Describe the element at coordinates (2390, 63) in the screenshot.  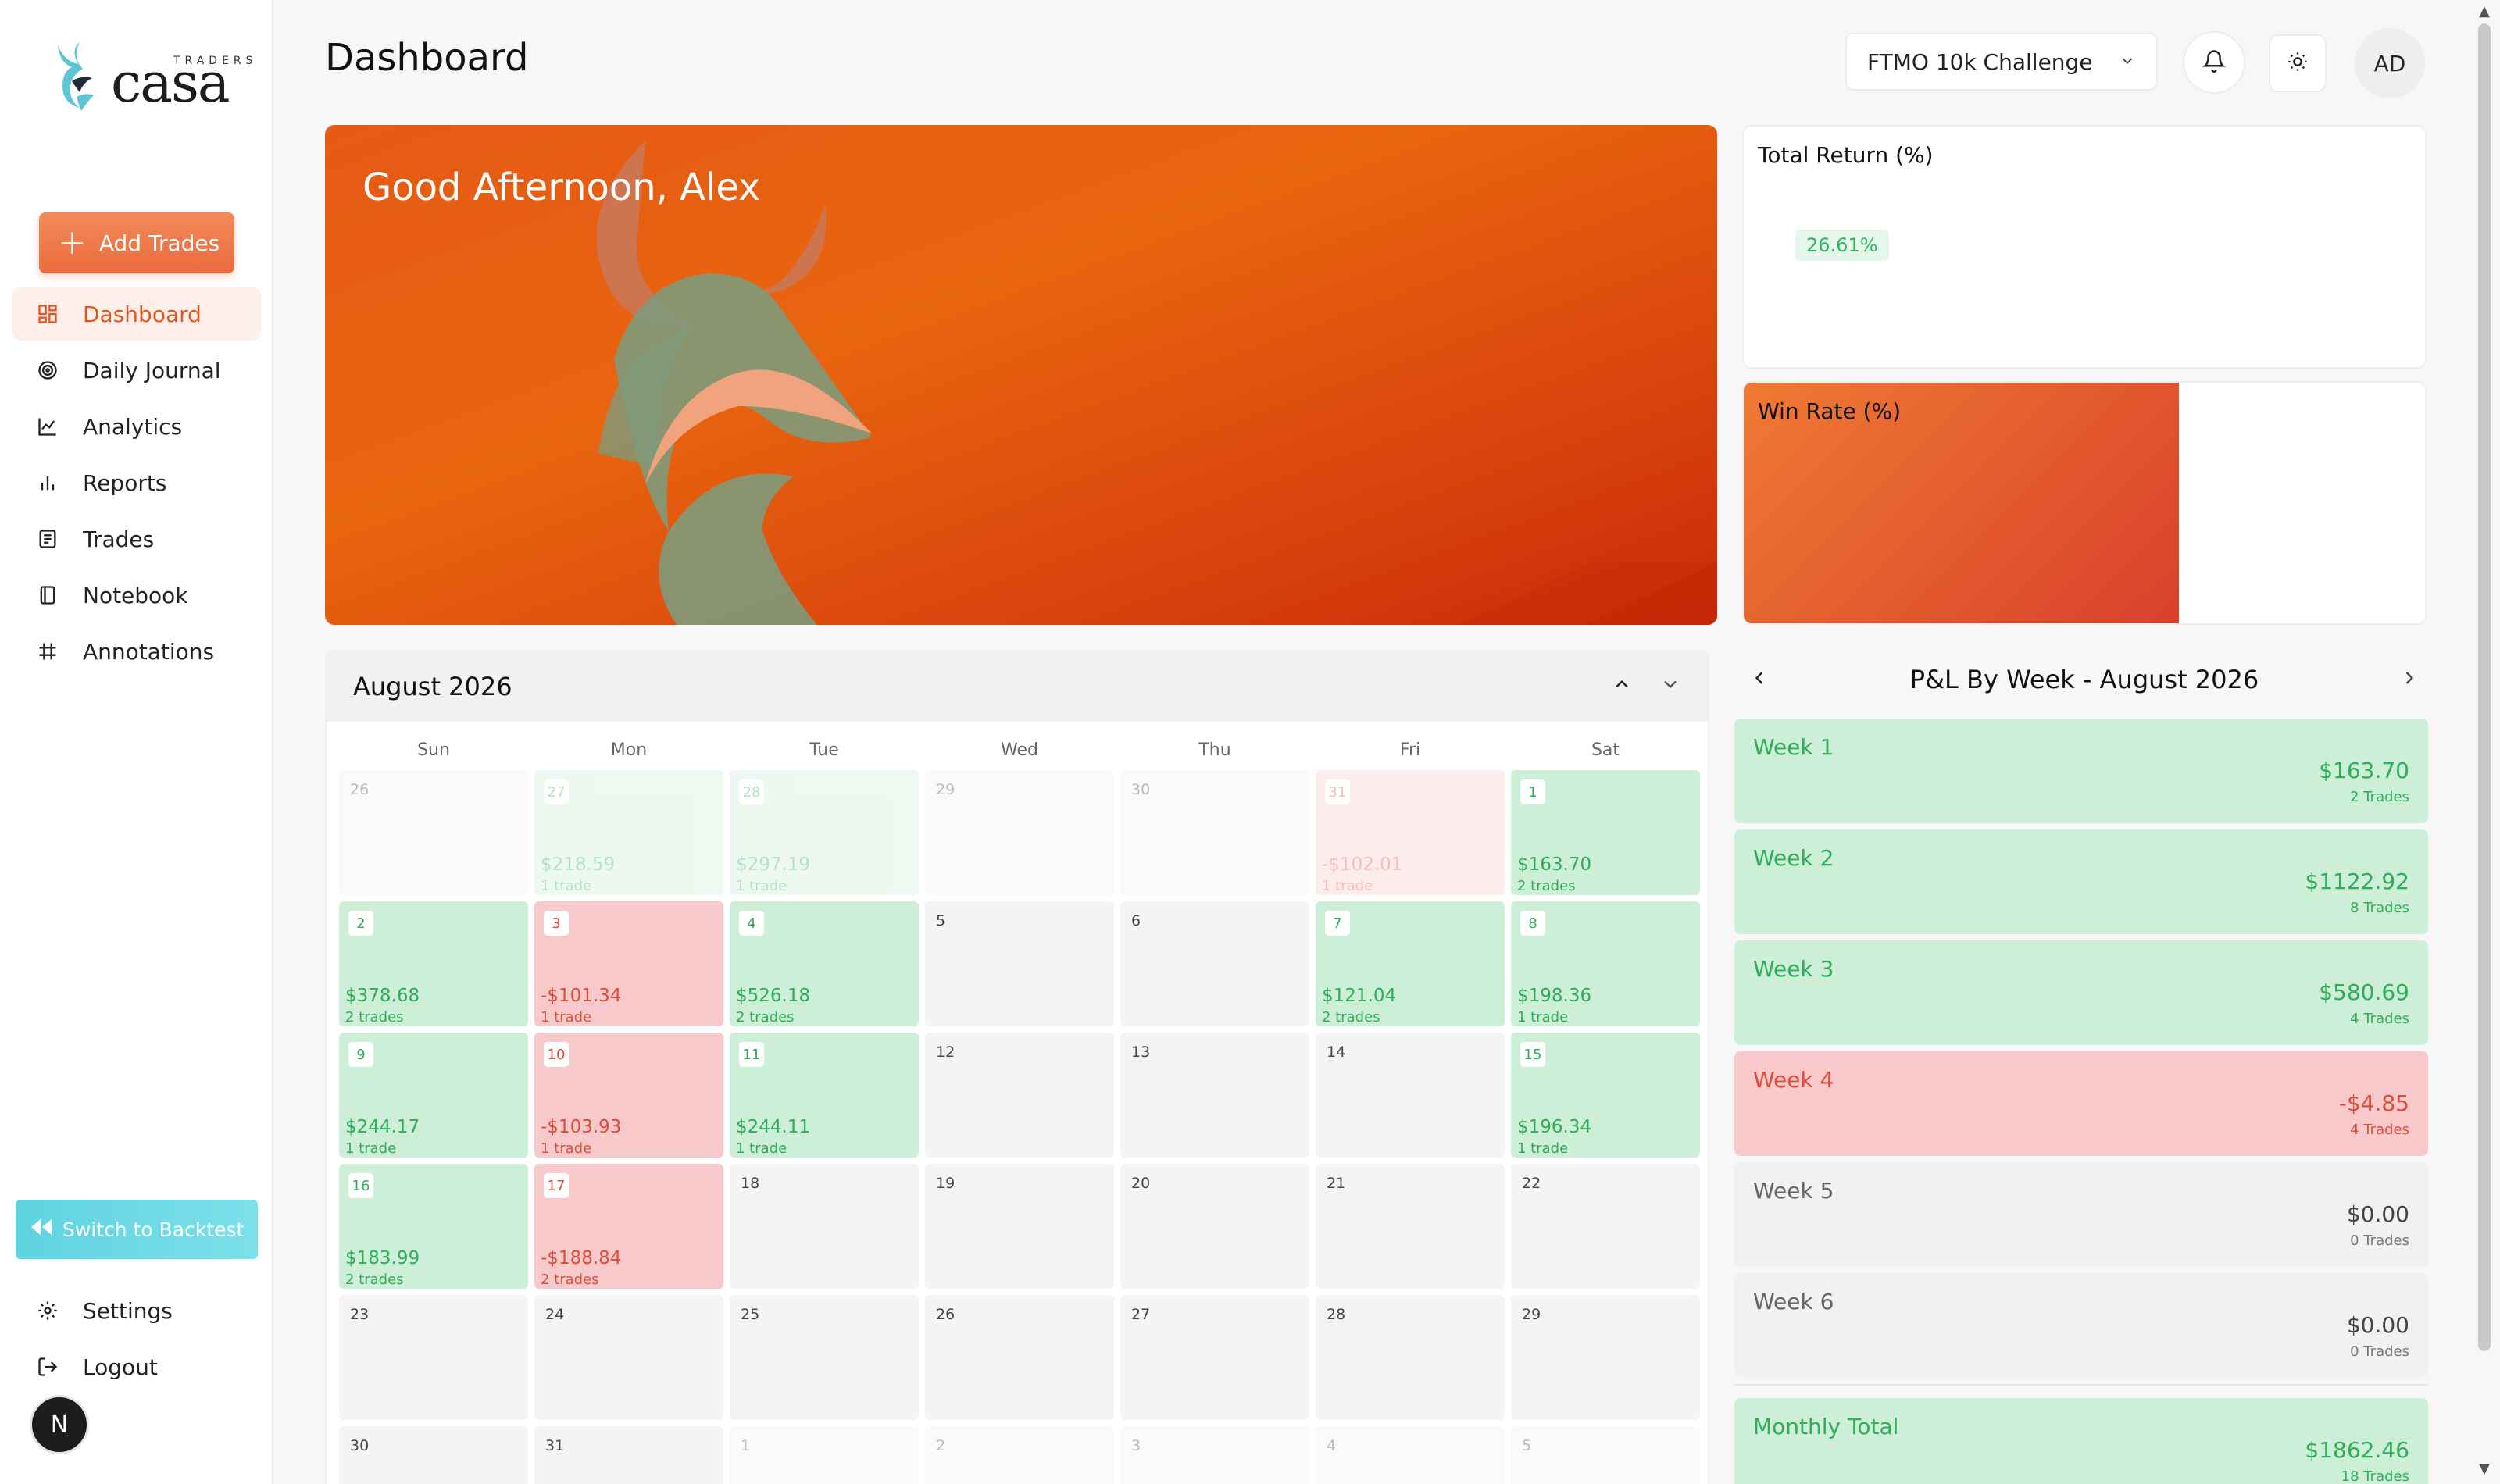
I see `user-avatar: AD` at that location.